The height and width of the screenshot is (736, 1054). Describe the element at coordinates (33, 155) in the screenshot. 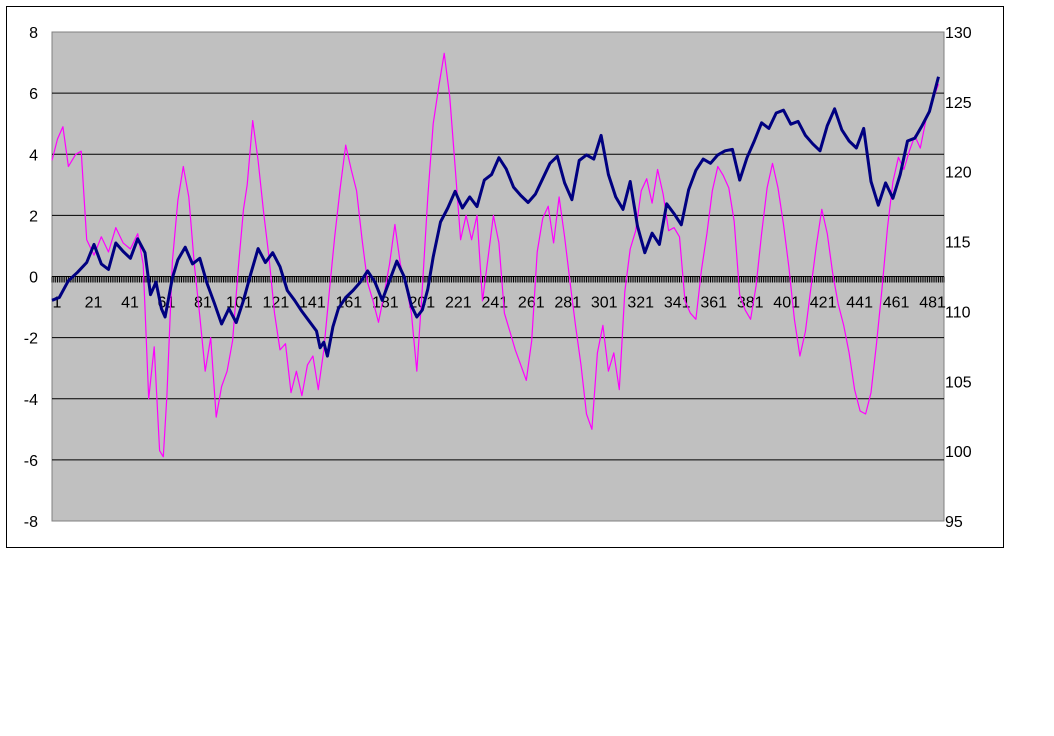

I see `left-tick-label: 4` at that location.